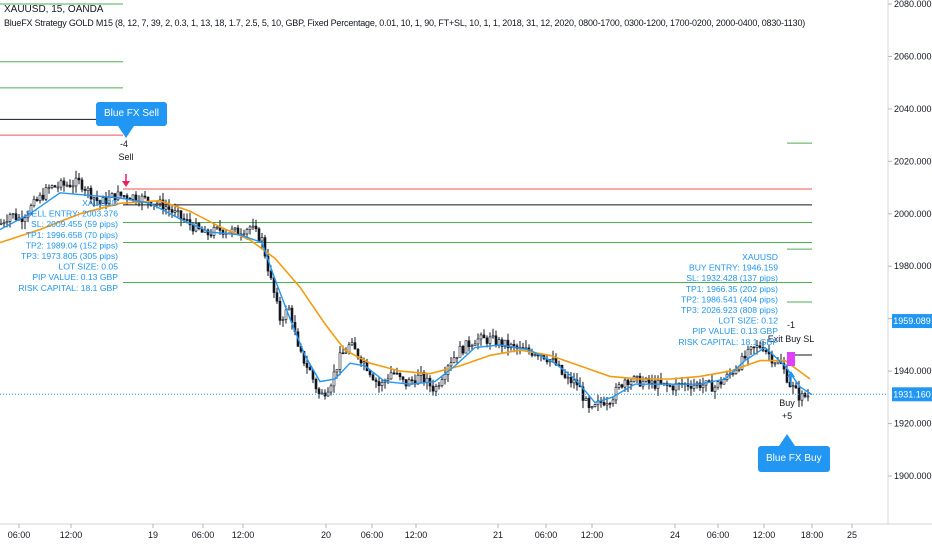  Describe the element at coordinates (126, 180) in the screenshot. I see `sell-arrow-icon` at that location.